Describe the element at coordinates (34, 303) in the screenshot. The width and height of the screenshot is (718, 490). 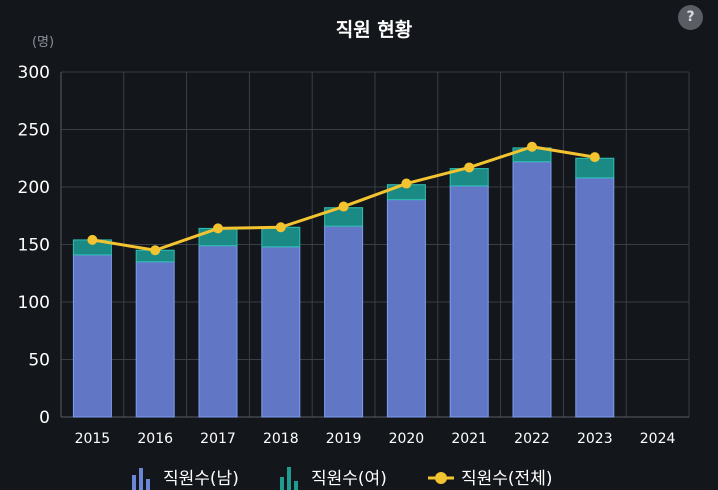
I see `y-tick-label: 100` at that location.